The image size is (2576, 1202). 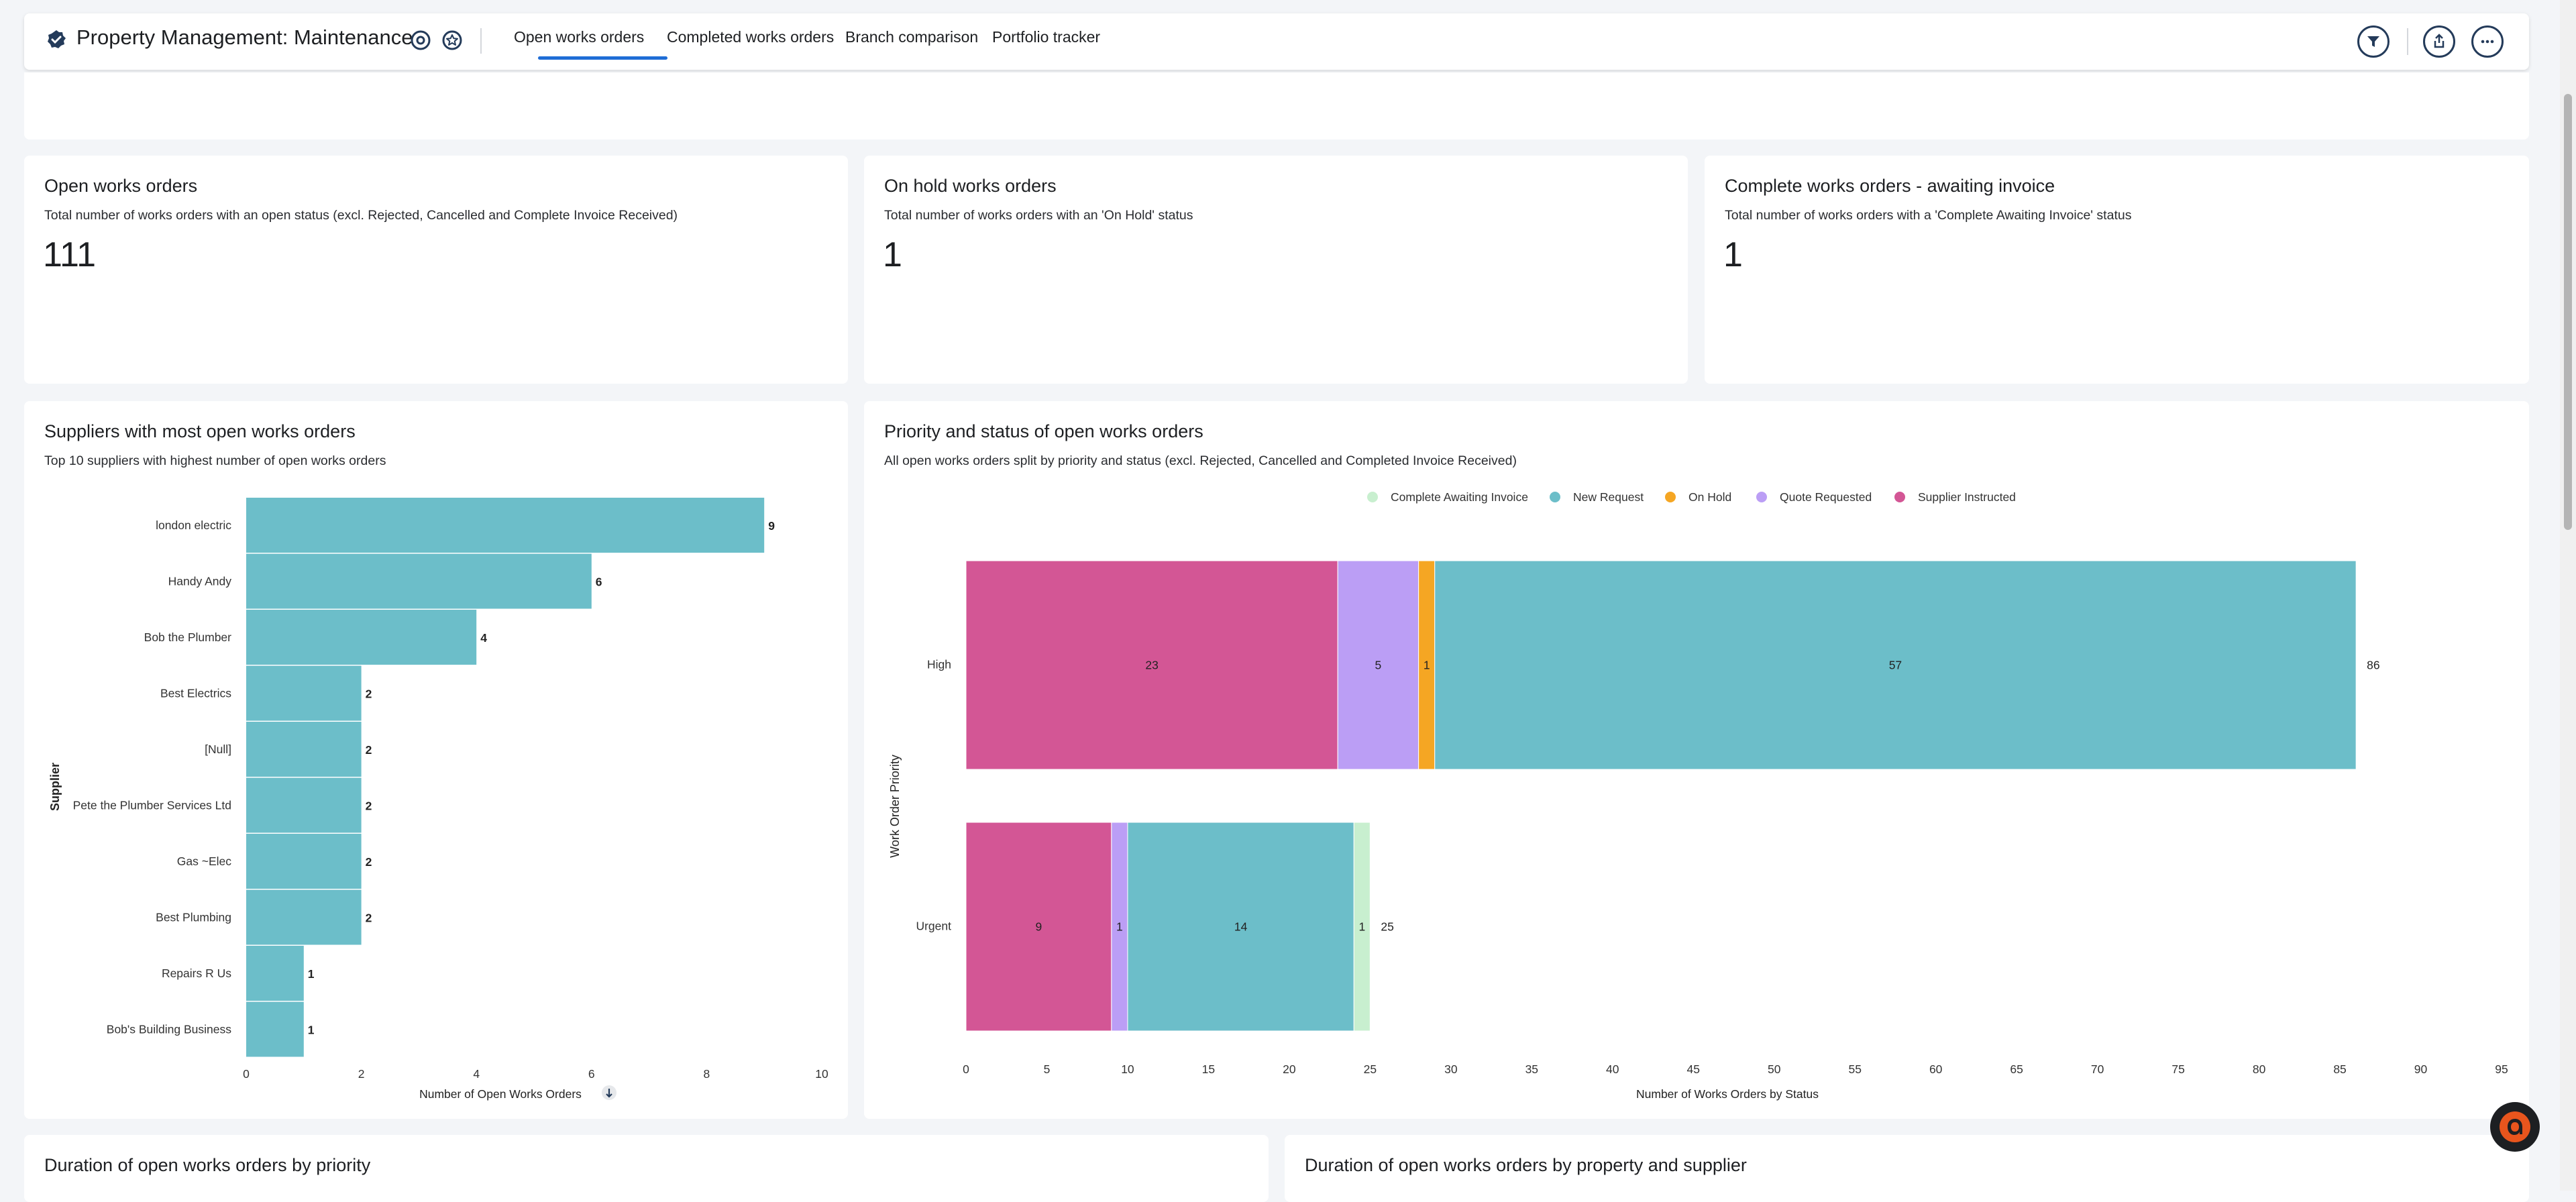 I want to click on x-tick-label: 65, so click(x=2016, y=1069).